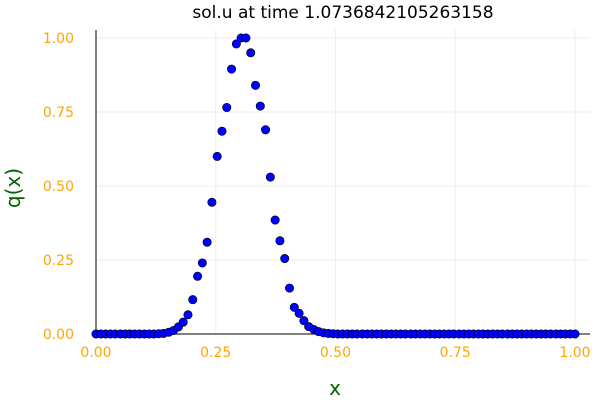  What do you see at coordinates (215, 353) in the screenshot?
I see `x-tick-label: 0.25` at bounding box center [215, 353].